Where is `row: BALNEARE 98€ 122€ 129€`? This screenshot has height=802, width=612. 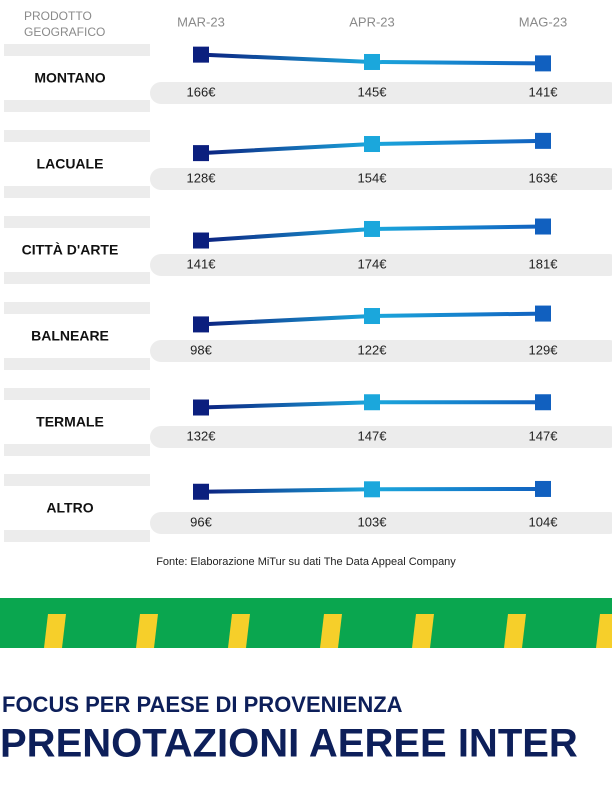 row: BALNEARE 98€ 122€ 129€ is located at coordinates (308, 336).